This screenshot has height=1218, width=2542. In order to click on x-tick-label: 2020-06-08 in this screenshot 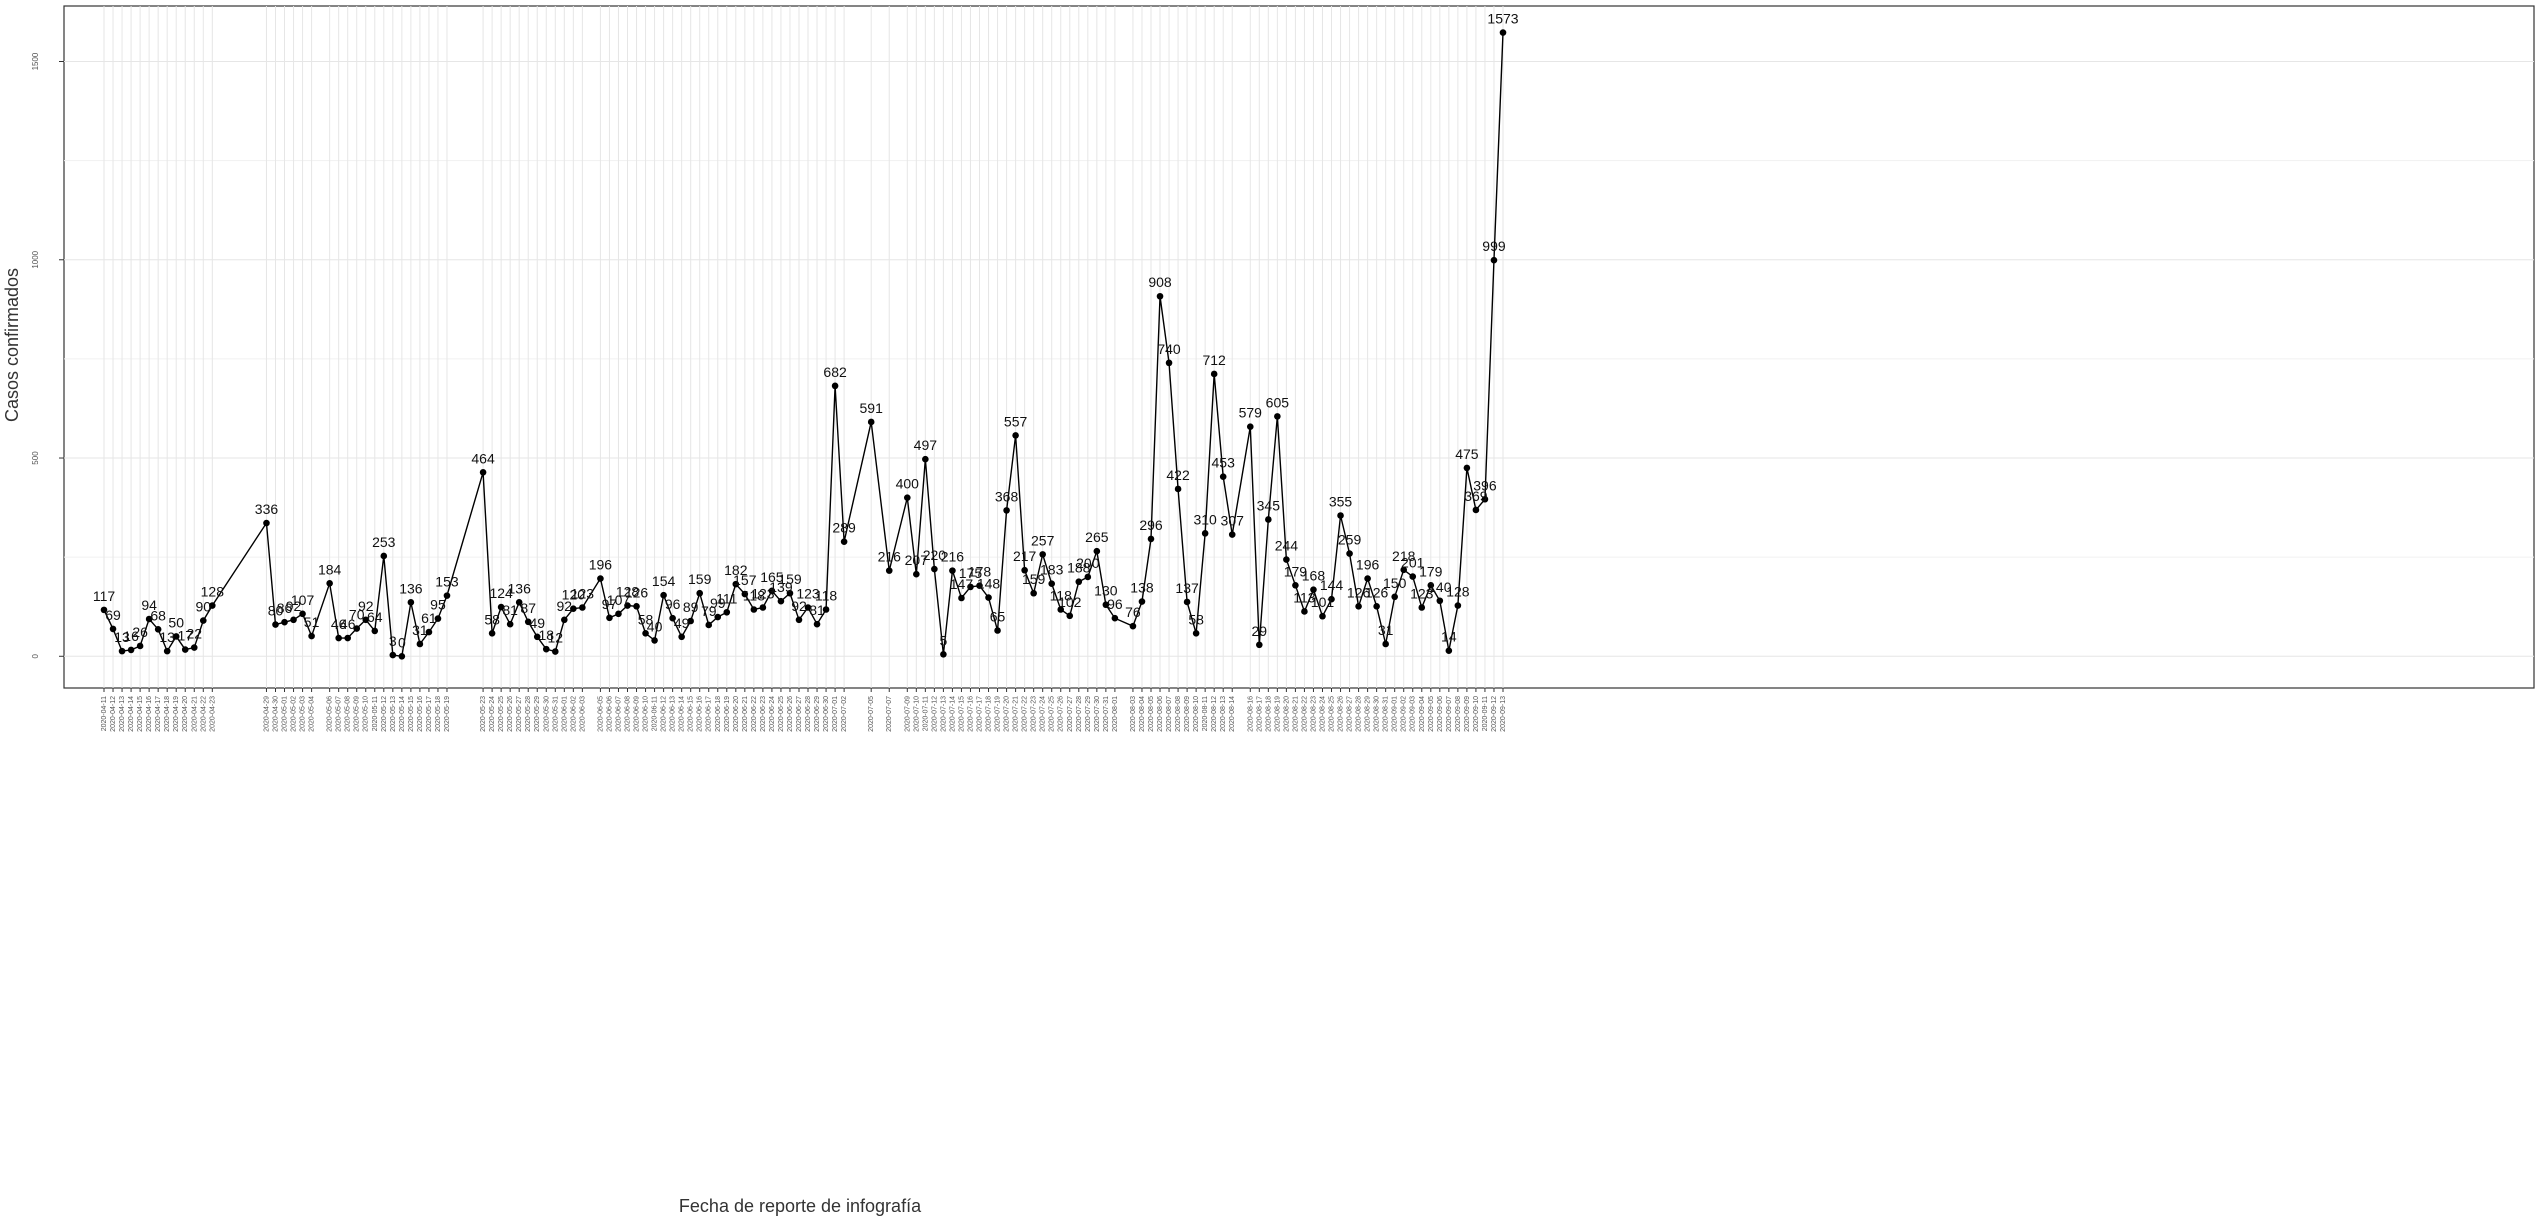, I will do `click(627, 714)`.